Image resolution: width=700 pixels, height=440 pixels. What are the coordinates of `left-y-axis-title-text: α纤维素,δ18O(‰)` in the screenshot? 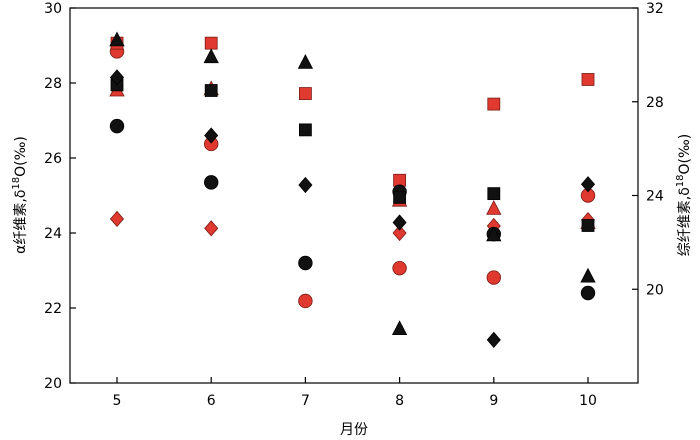 It's located at (20, 195).